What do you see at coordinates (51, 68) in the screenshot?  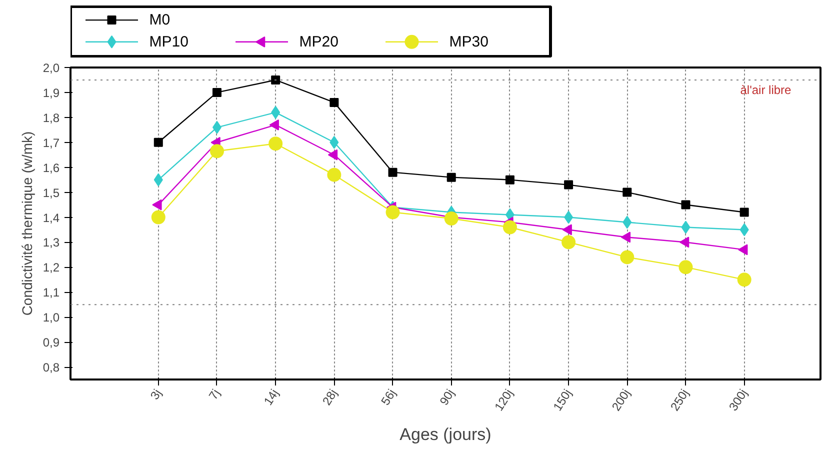 I see `y-tick-label: 2,0` at bounding box center [51, 68].